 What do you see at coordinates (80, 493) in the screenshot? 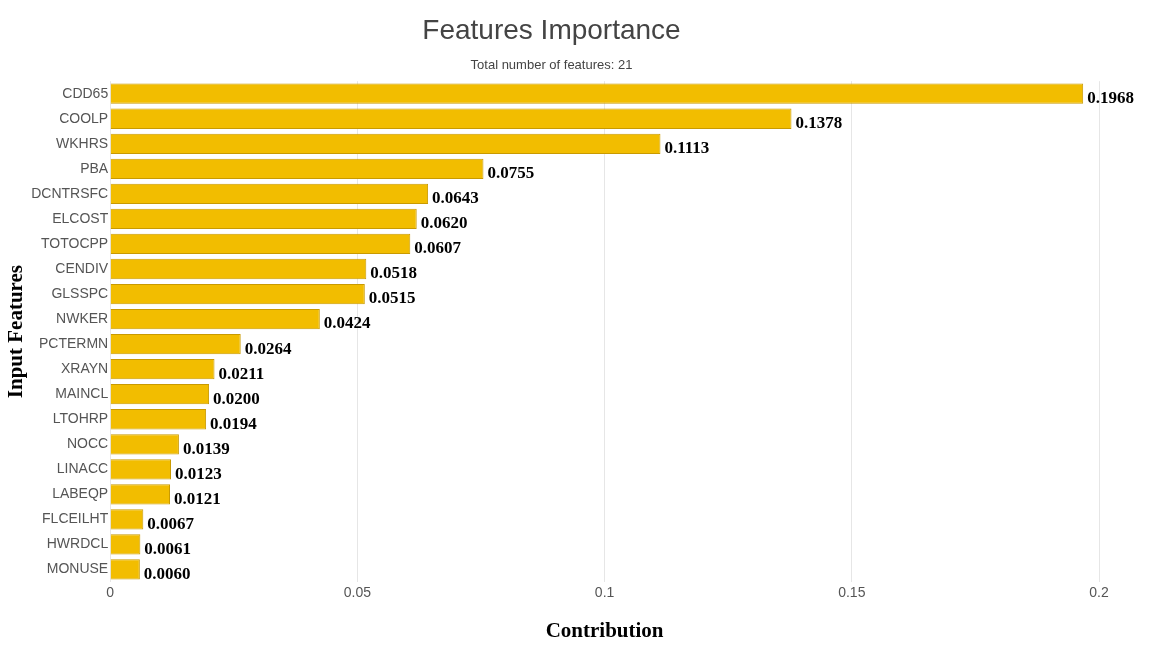
I see `y-tick-label: LABEQP` at bounding box center [80, 493].